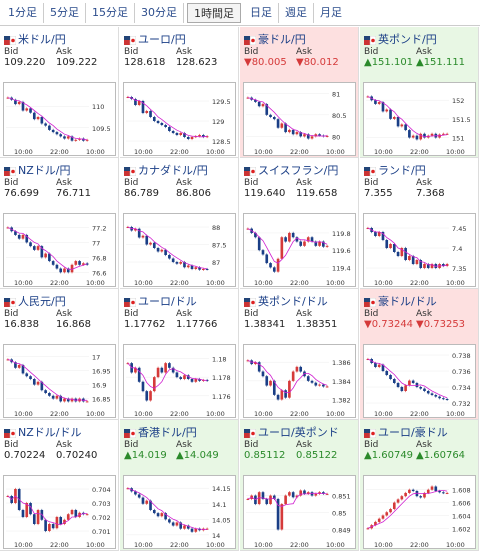 Image resolution: width=480 pixels, height=551 pixels. What do you see at coordinates (179, 512) in the screenshot?
I see `price-chart: 14.15 14.1 14.05 14 10:00 22:00 10:00` at bounding box center [179, 512].